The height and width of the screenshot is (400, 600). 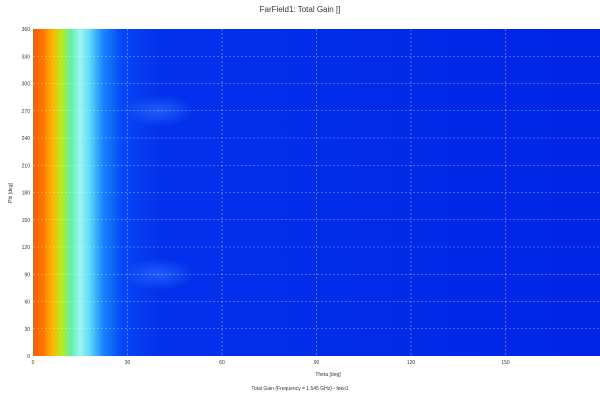 What do you see at coordinates (222, 363) in the screenshot?
I see `x-tick-label: 60` at bounding box center [222, 363].